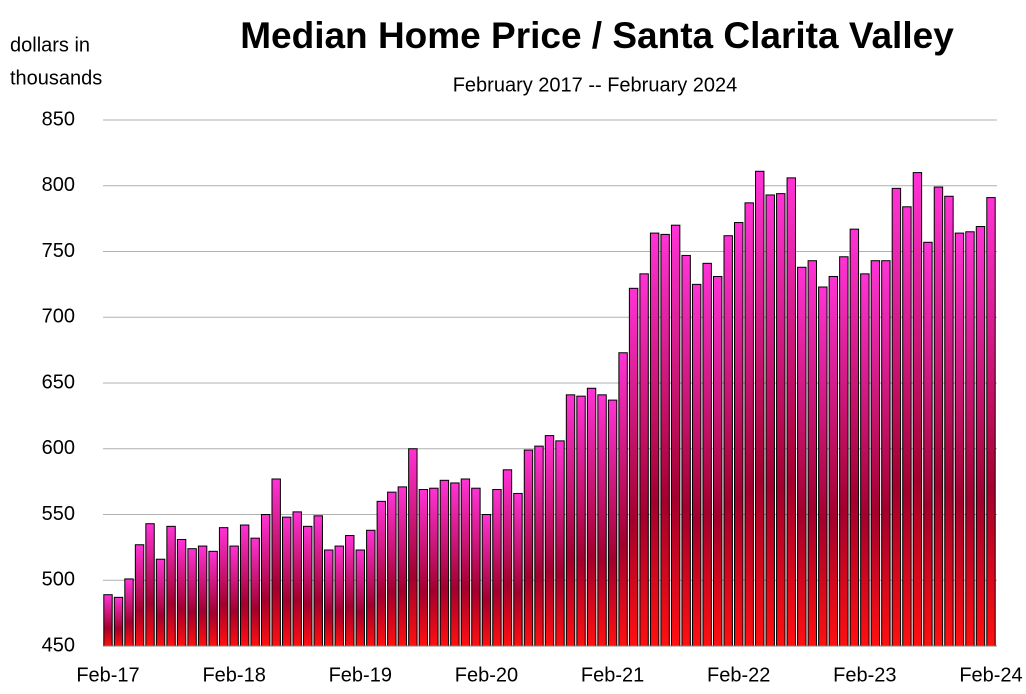  Describe the element at coordinates (864, 675) in the screenshot. I see `x-tick-label: Feb-23` at that location.